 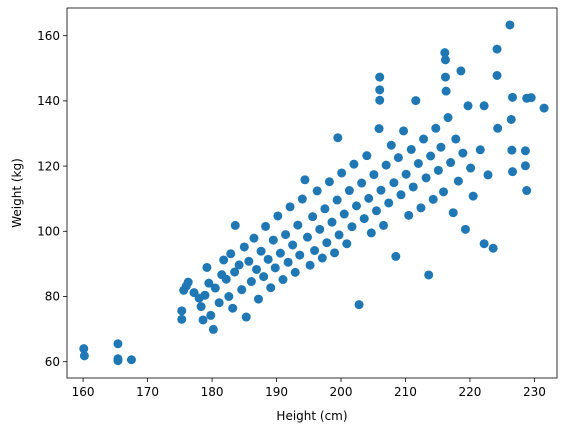 I want to click on y-tick-label: 80, so click(x=52, y=297).